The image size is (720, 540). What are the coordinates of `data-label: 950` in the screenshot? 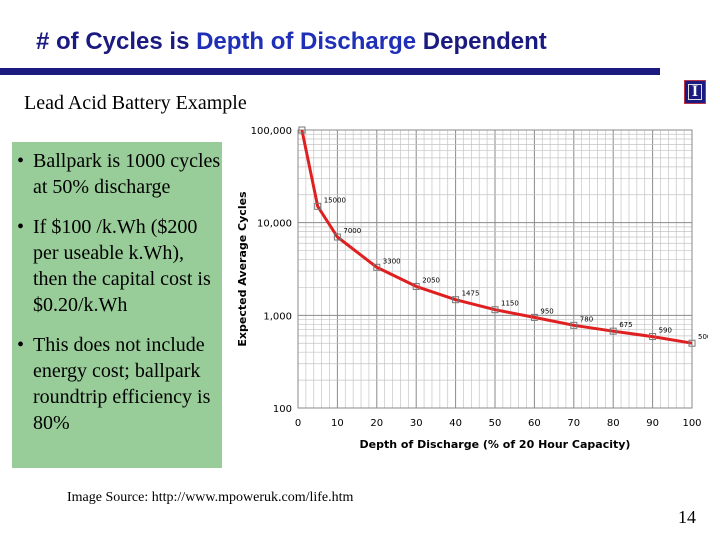 It's located at (546, 311).